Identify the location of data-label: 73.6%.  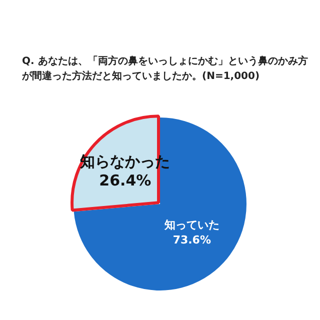
(191, 240).